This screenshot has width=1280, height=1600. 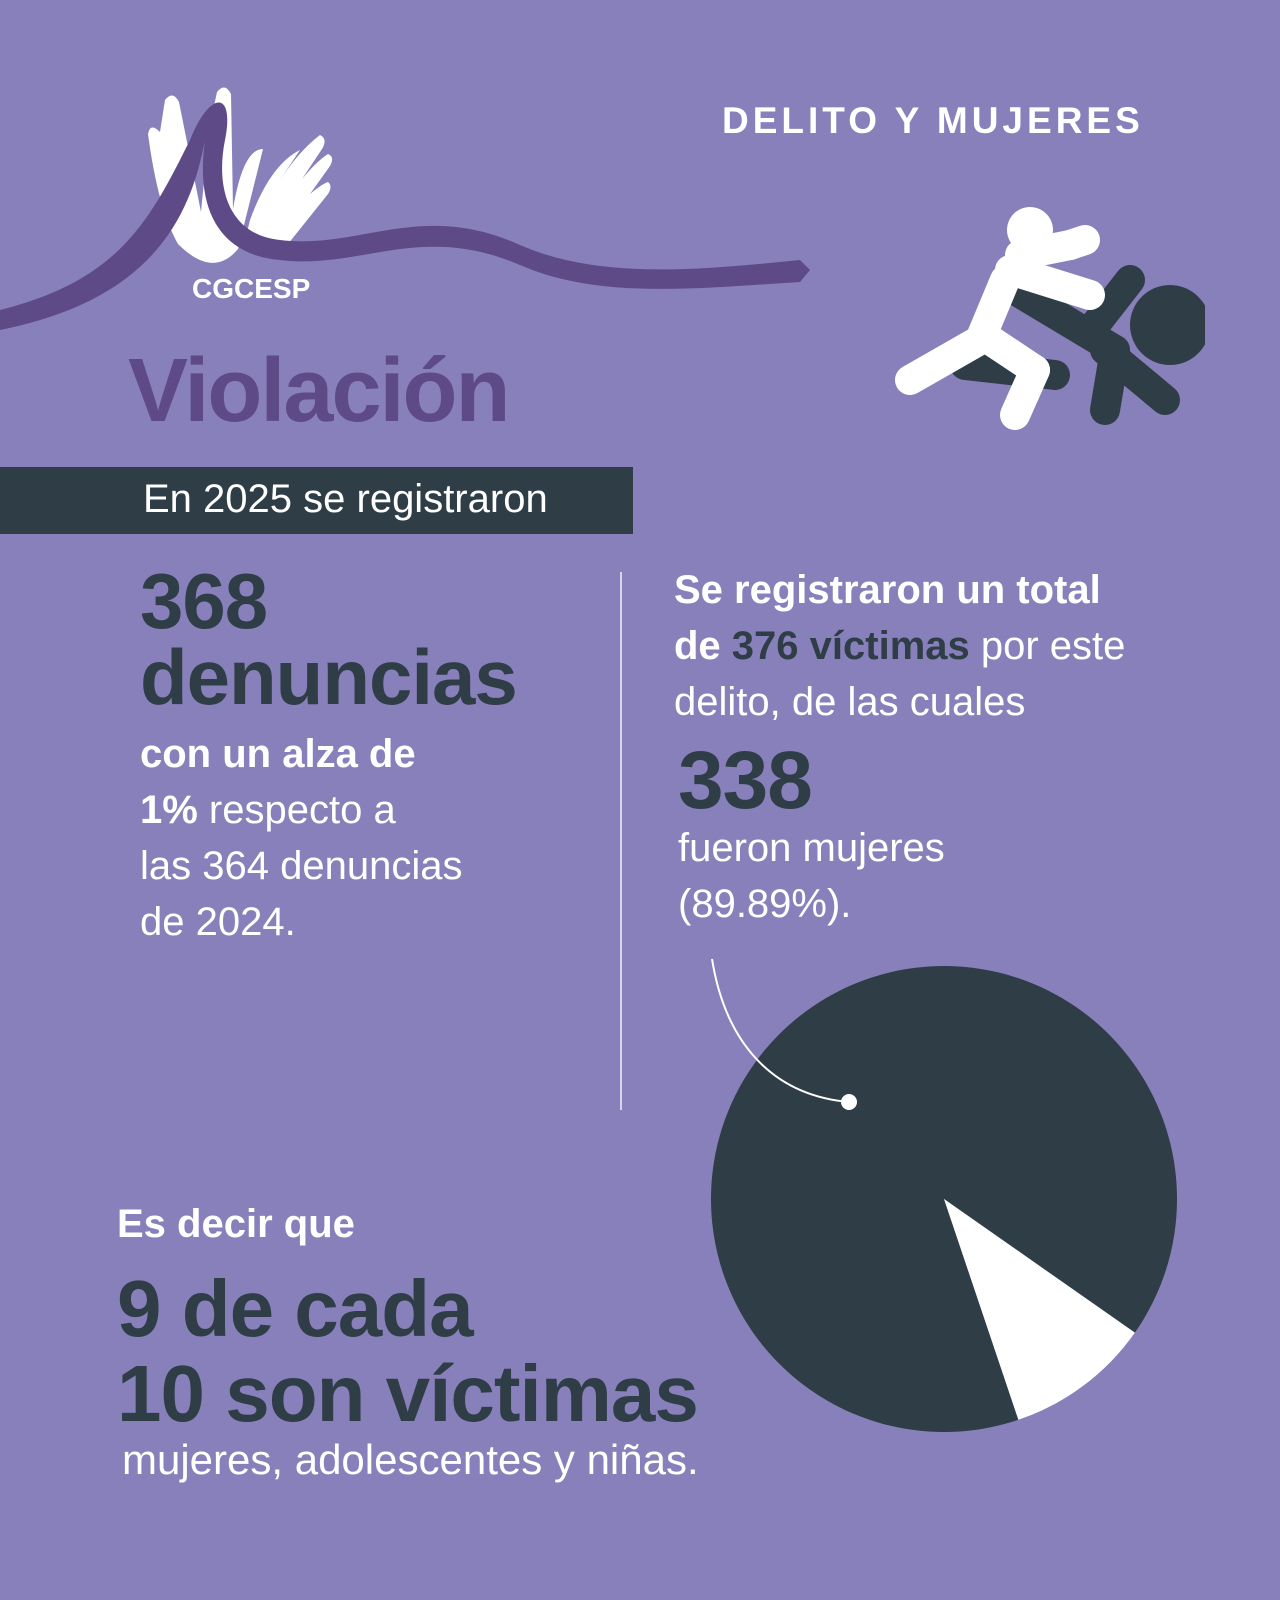 I want to click on cgcesp-logo: CGCESP, so click(x=405, y=208).